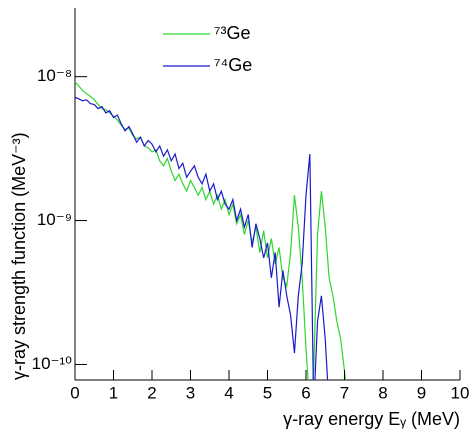  What do you see at coordinates (233, 65) in the screenshot?
I see `legend-label: ⁷⁴Ge` at bounding box center [233, 65].